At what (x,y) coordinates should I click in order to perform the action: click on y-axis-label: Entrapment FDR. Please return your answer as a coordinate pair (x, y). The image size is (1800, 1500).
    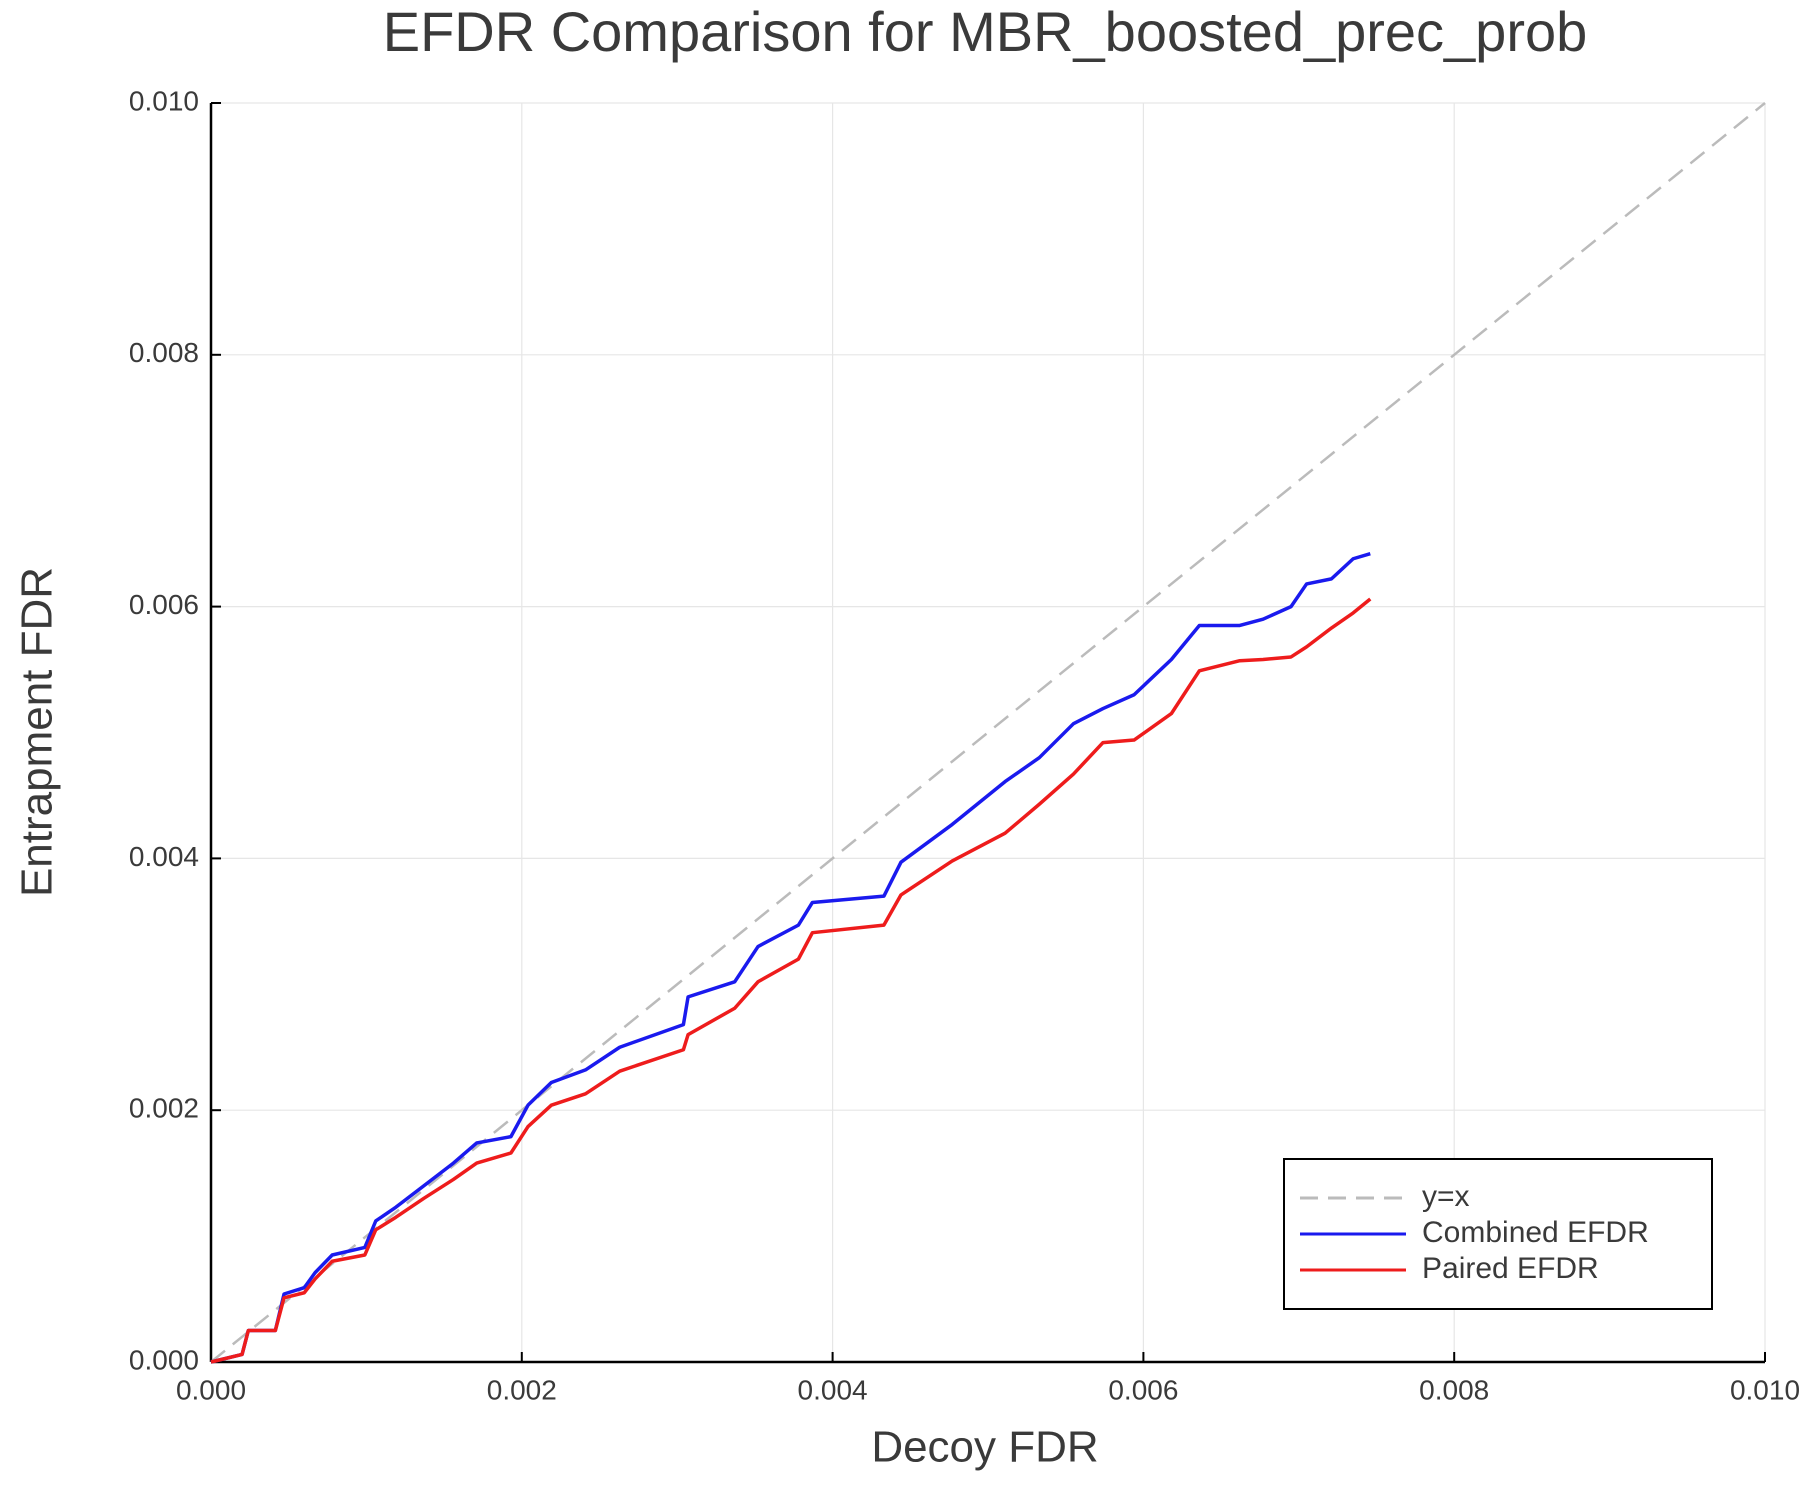
    Looking at the image, I should click on (37, 732).